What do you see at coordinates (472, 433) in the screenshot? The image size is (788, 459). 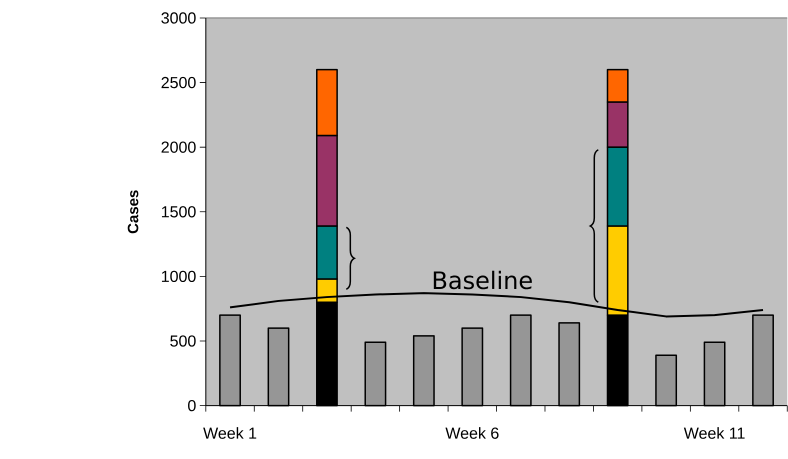 I see `x-tick-label: Week 6` at bounding box center [472, 433].